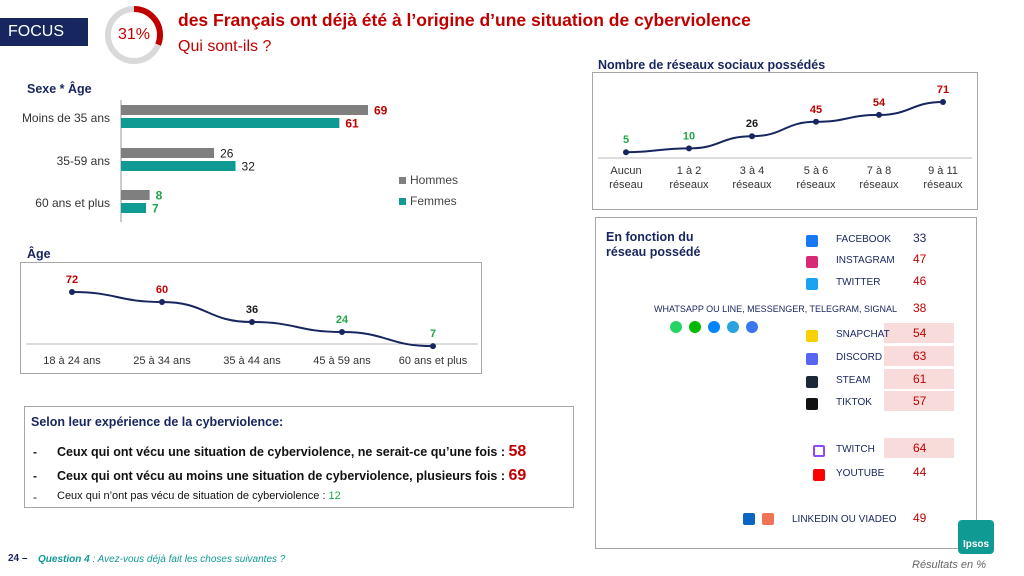 The height and width of the screenshot is (576, 1024). Describe the element at coordinates (812, 262) in the screenshot. I see `instagram-icon` at that location.